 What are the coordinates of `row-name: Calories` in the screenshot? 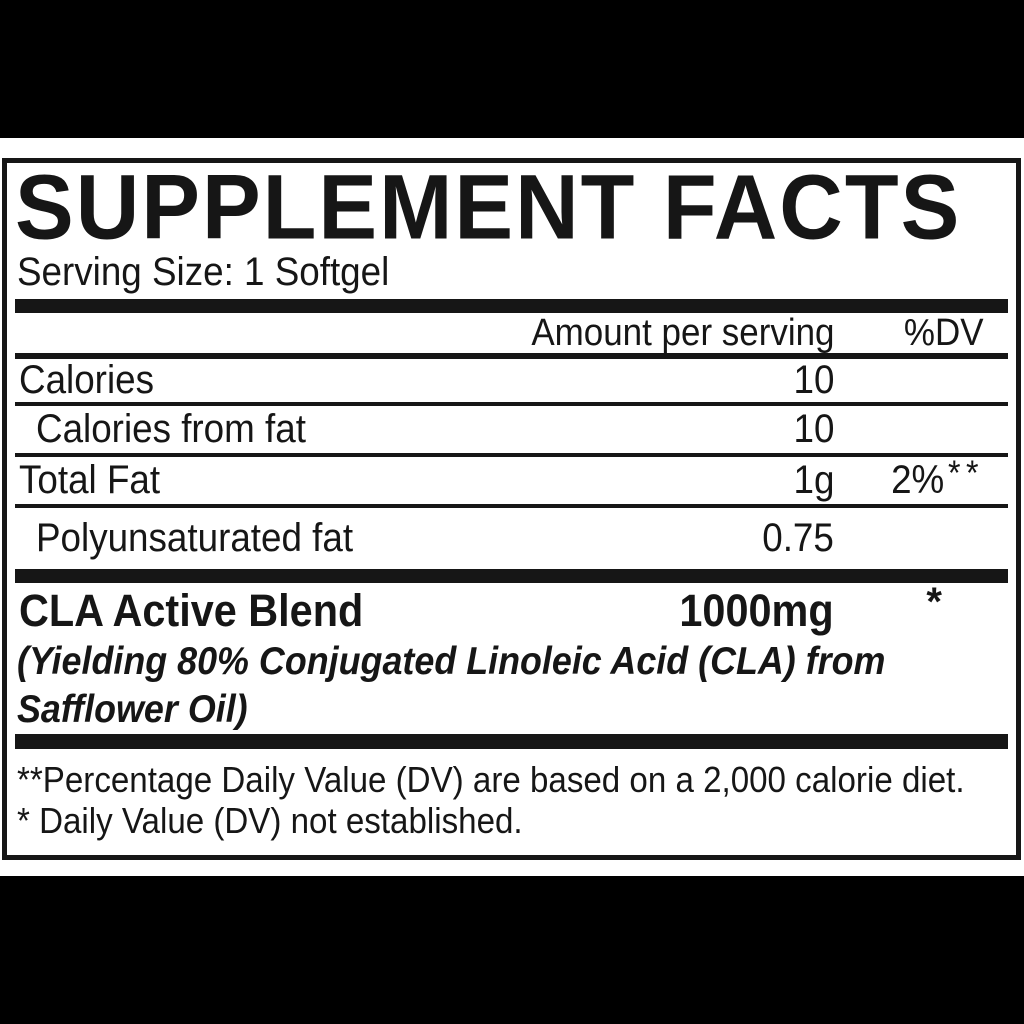 It's located at (86, 380).